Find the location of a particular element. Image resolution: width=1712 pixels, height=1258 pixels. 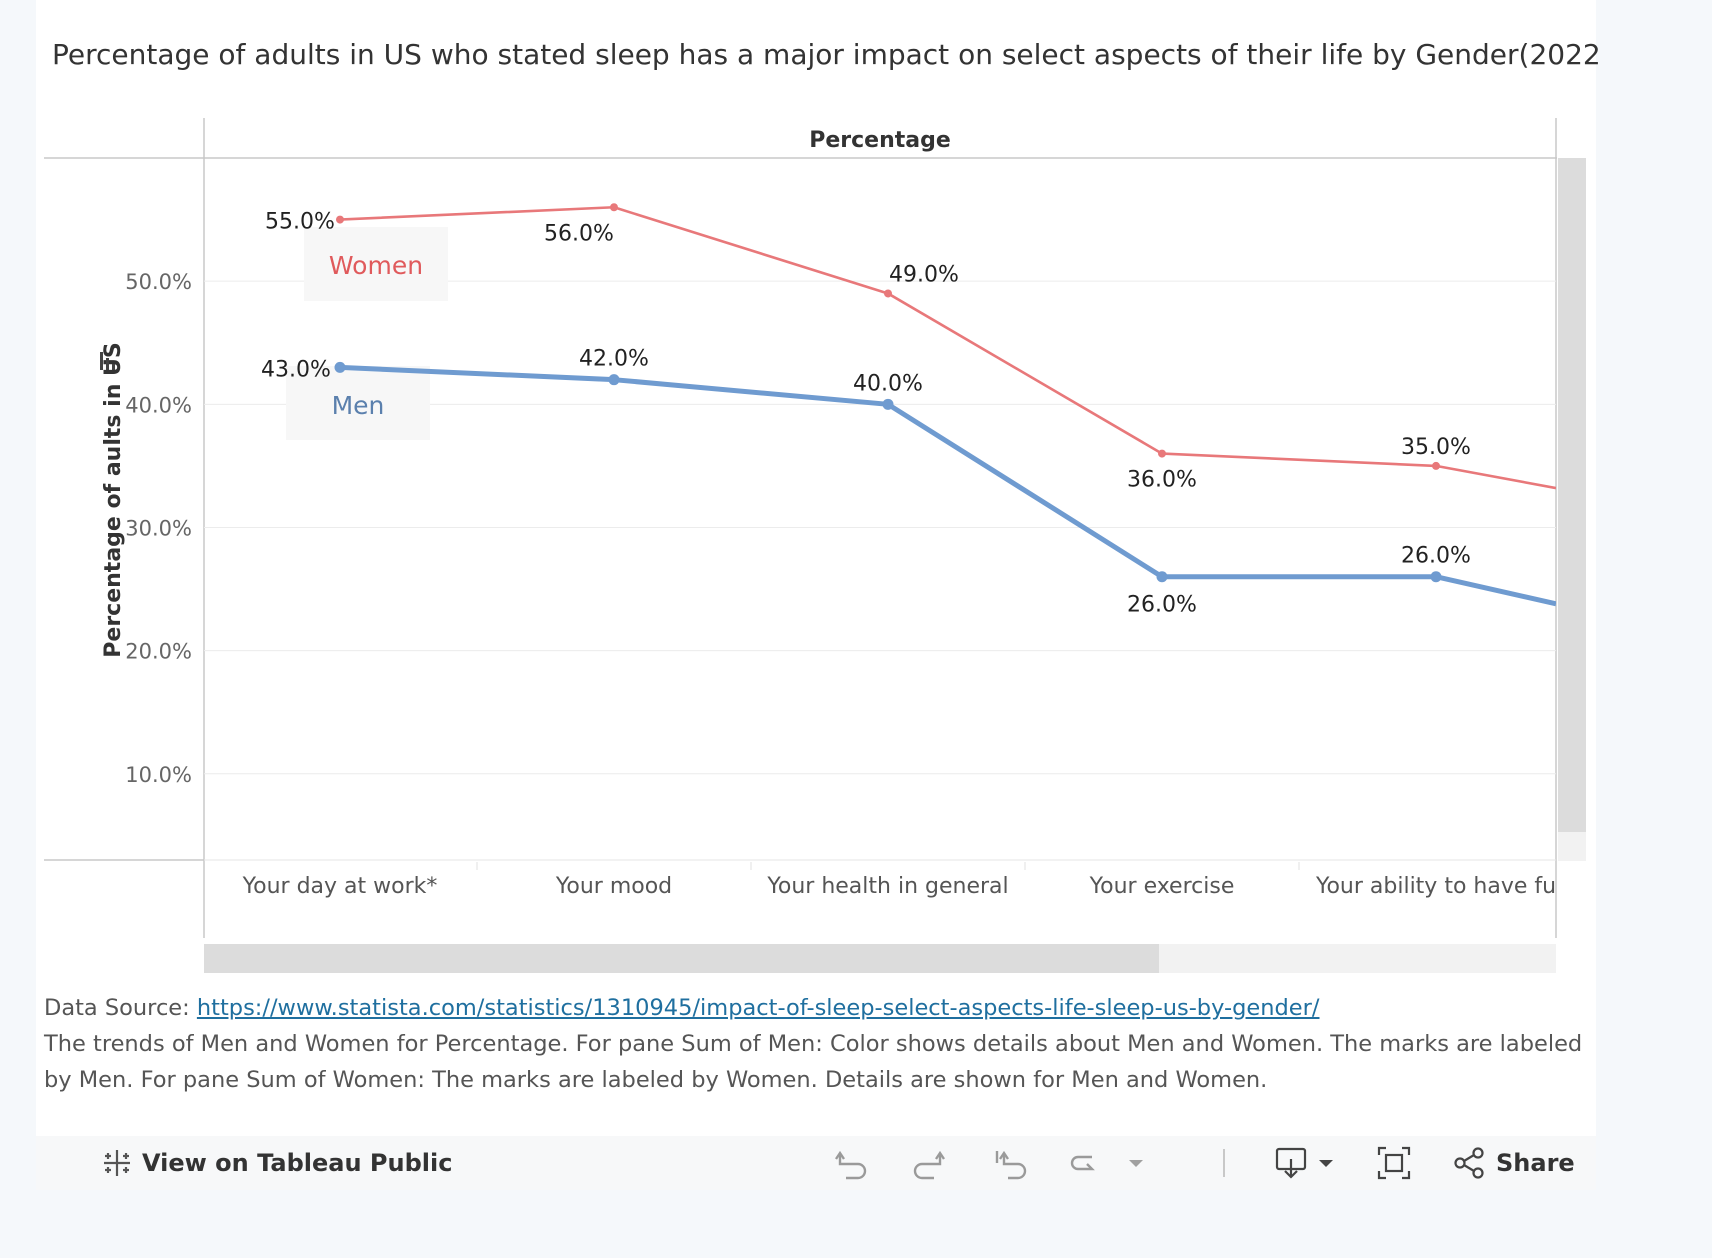

y-tick-label: 30.0% is located at coordinates (158, 528).